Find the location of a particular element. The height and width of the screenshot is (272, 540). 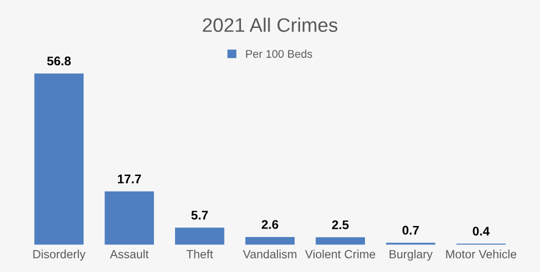

x-tick-label: Assault is located at coordinates (129, 254).